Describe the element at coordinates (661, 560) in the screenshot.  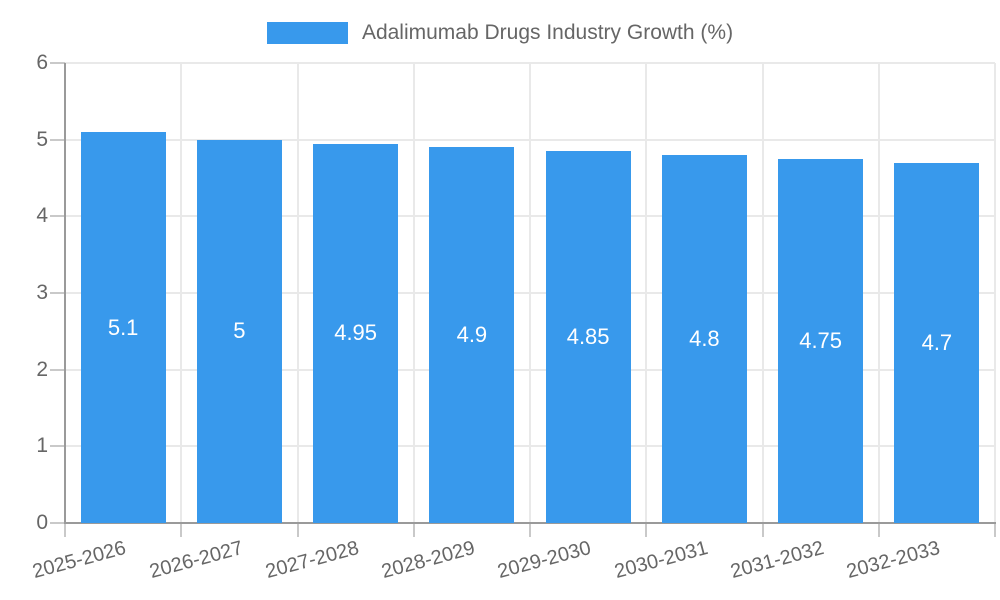
I see `x-axis-label: 2030-2031` at that location.